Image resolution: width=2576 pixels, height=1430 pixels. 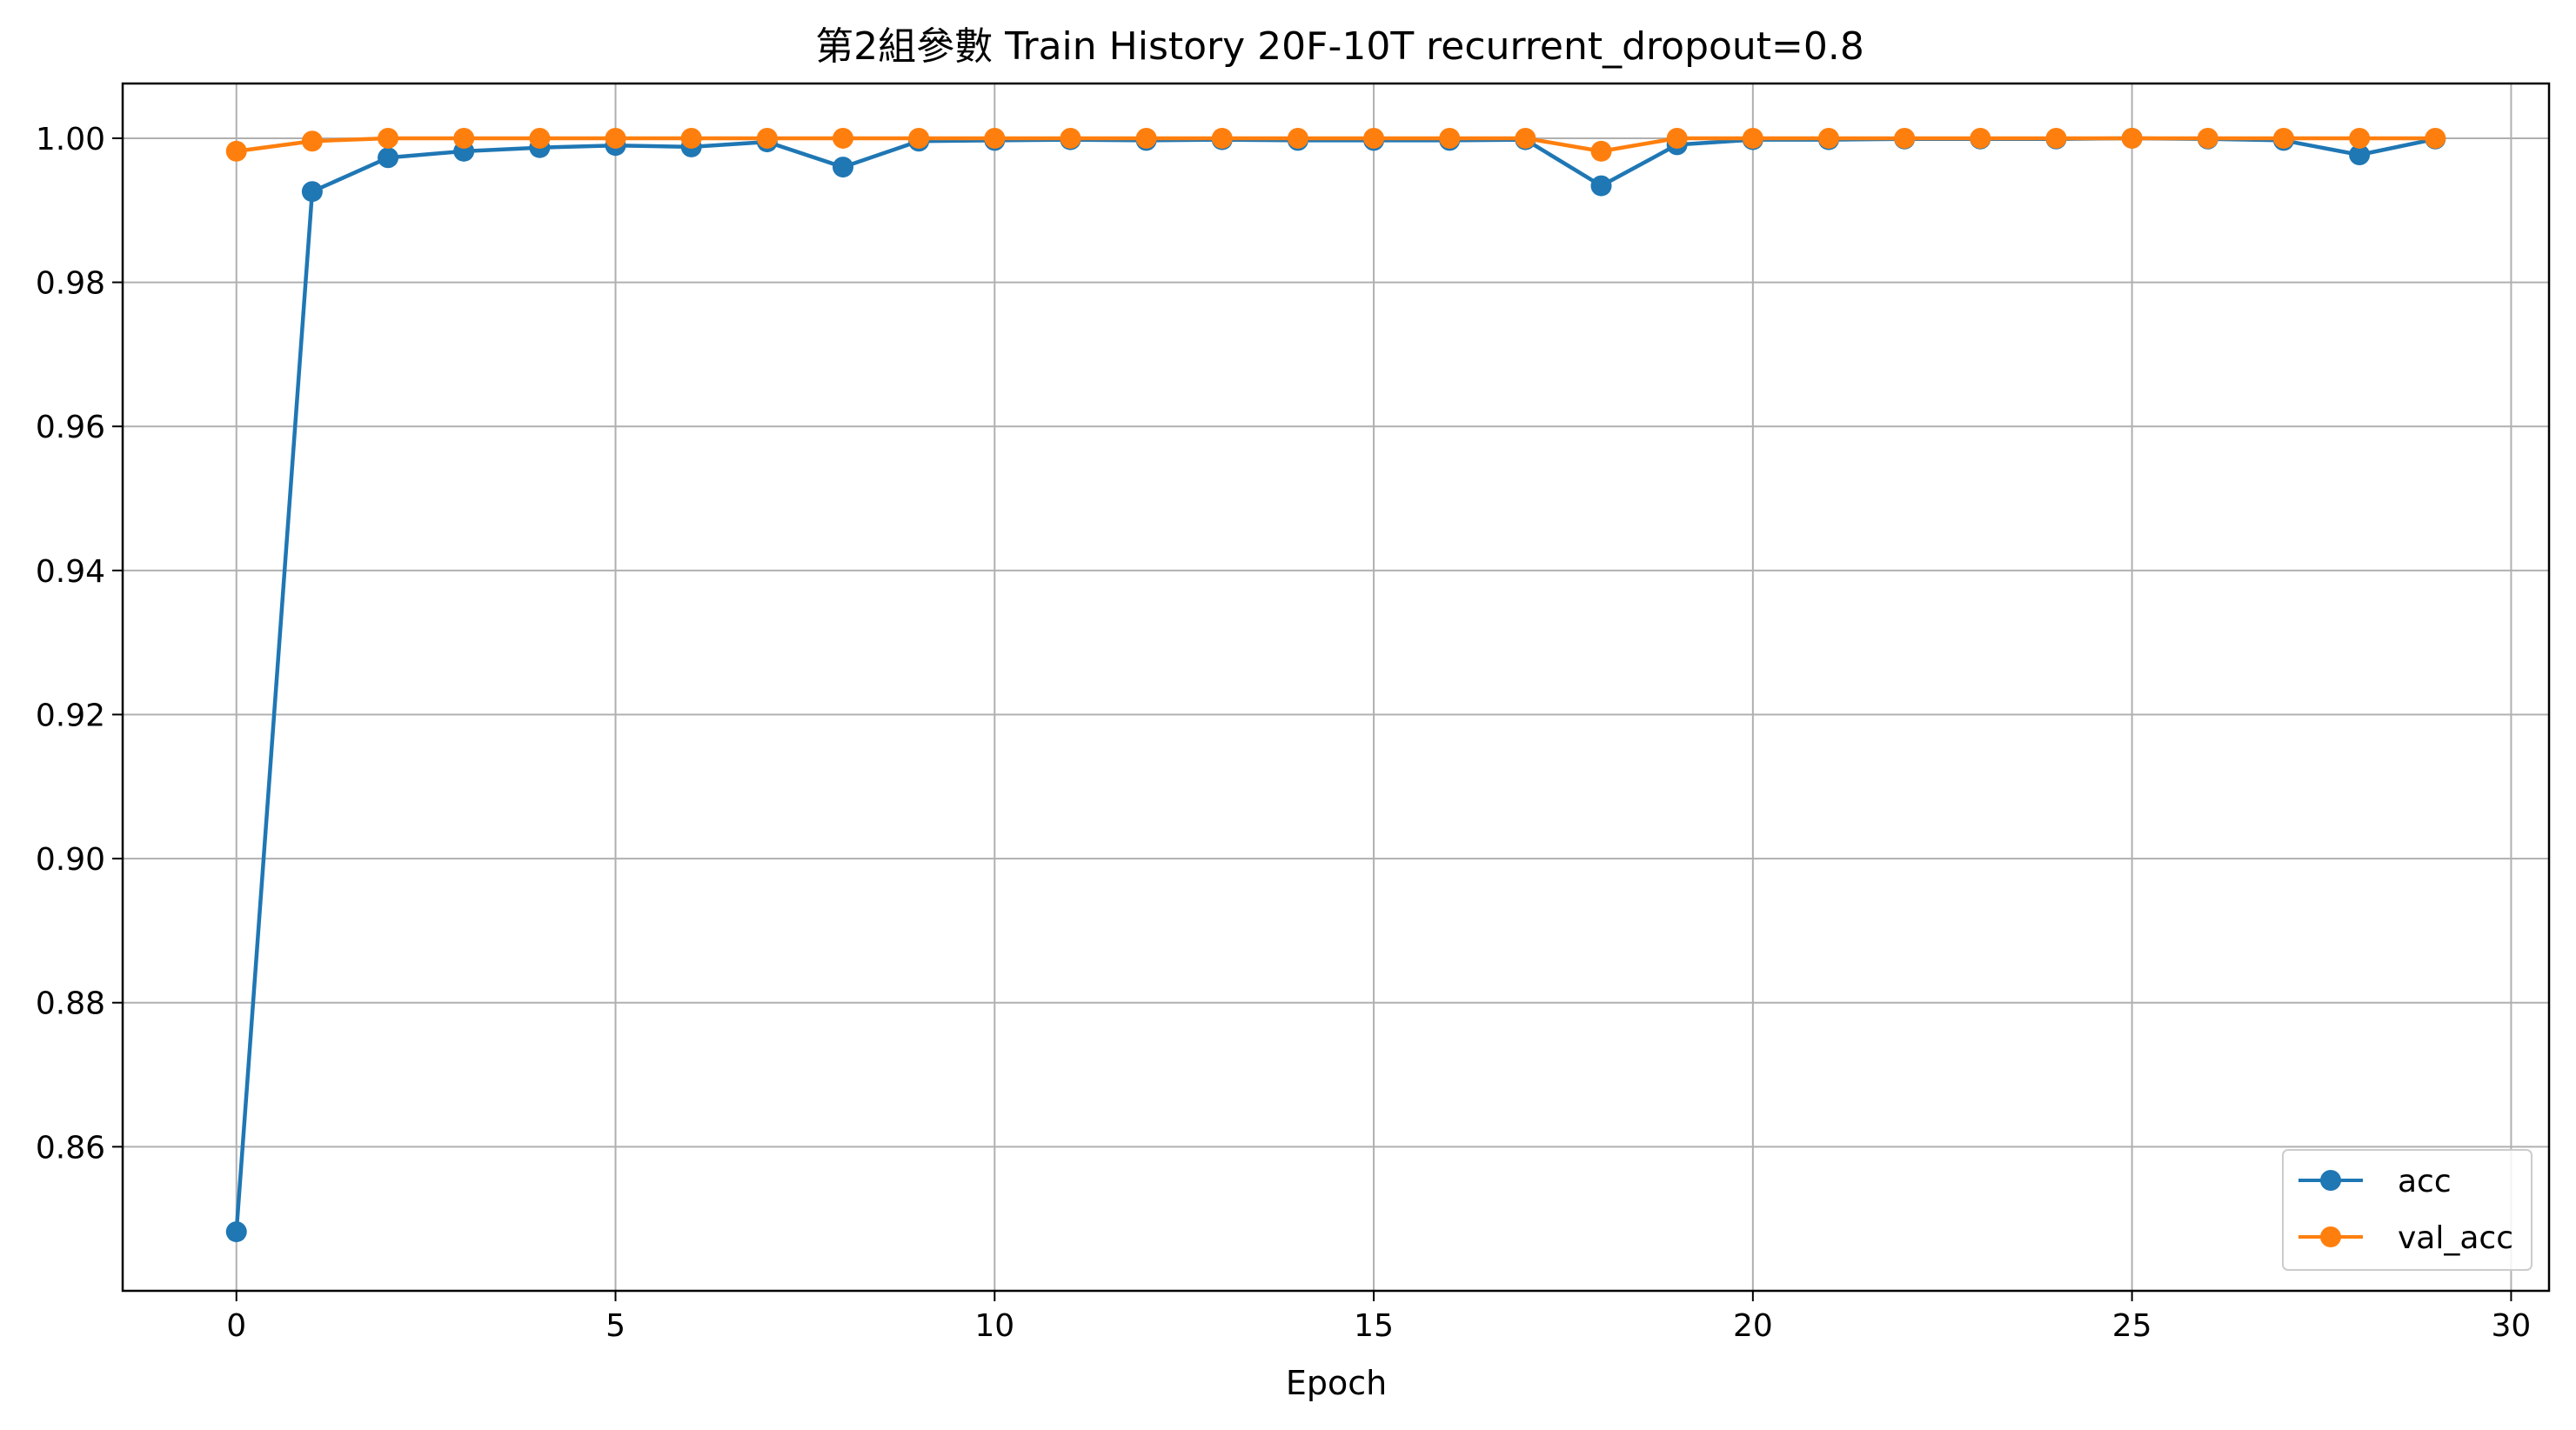 I want to click on x-tick-label: 20, so click(x=1753, y=1326).